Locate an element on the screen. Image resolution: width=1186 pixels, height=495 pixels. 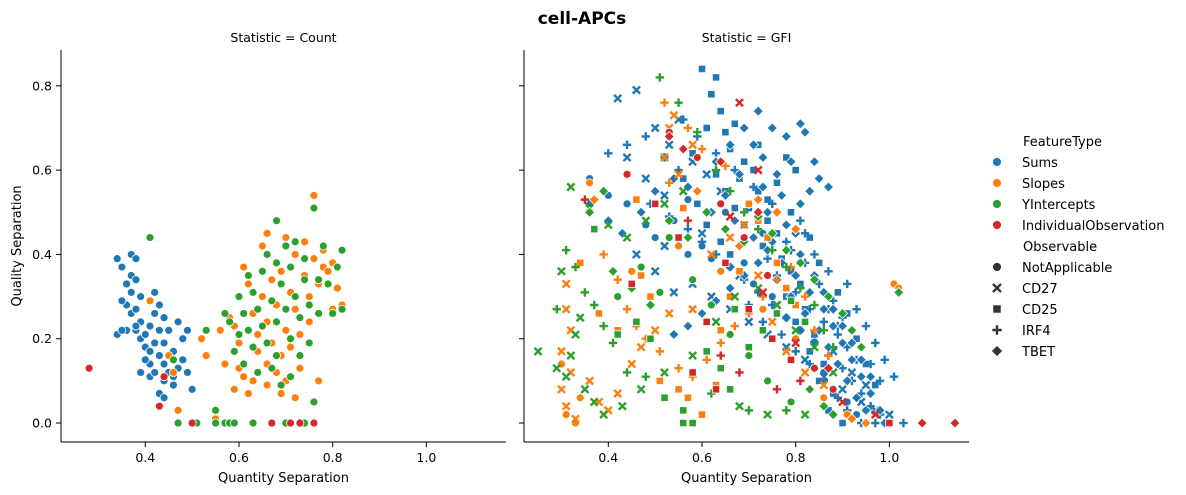
point-individualobservation-circle is located at coordinates (697, 157).